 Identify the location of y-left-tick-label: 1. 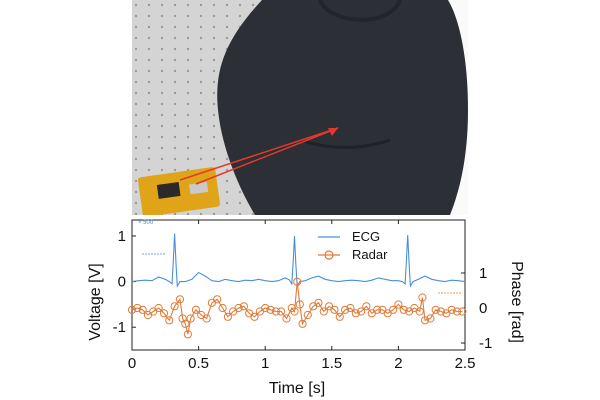
(122, 236).